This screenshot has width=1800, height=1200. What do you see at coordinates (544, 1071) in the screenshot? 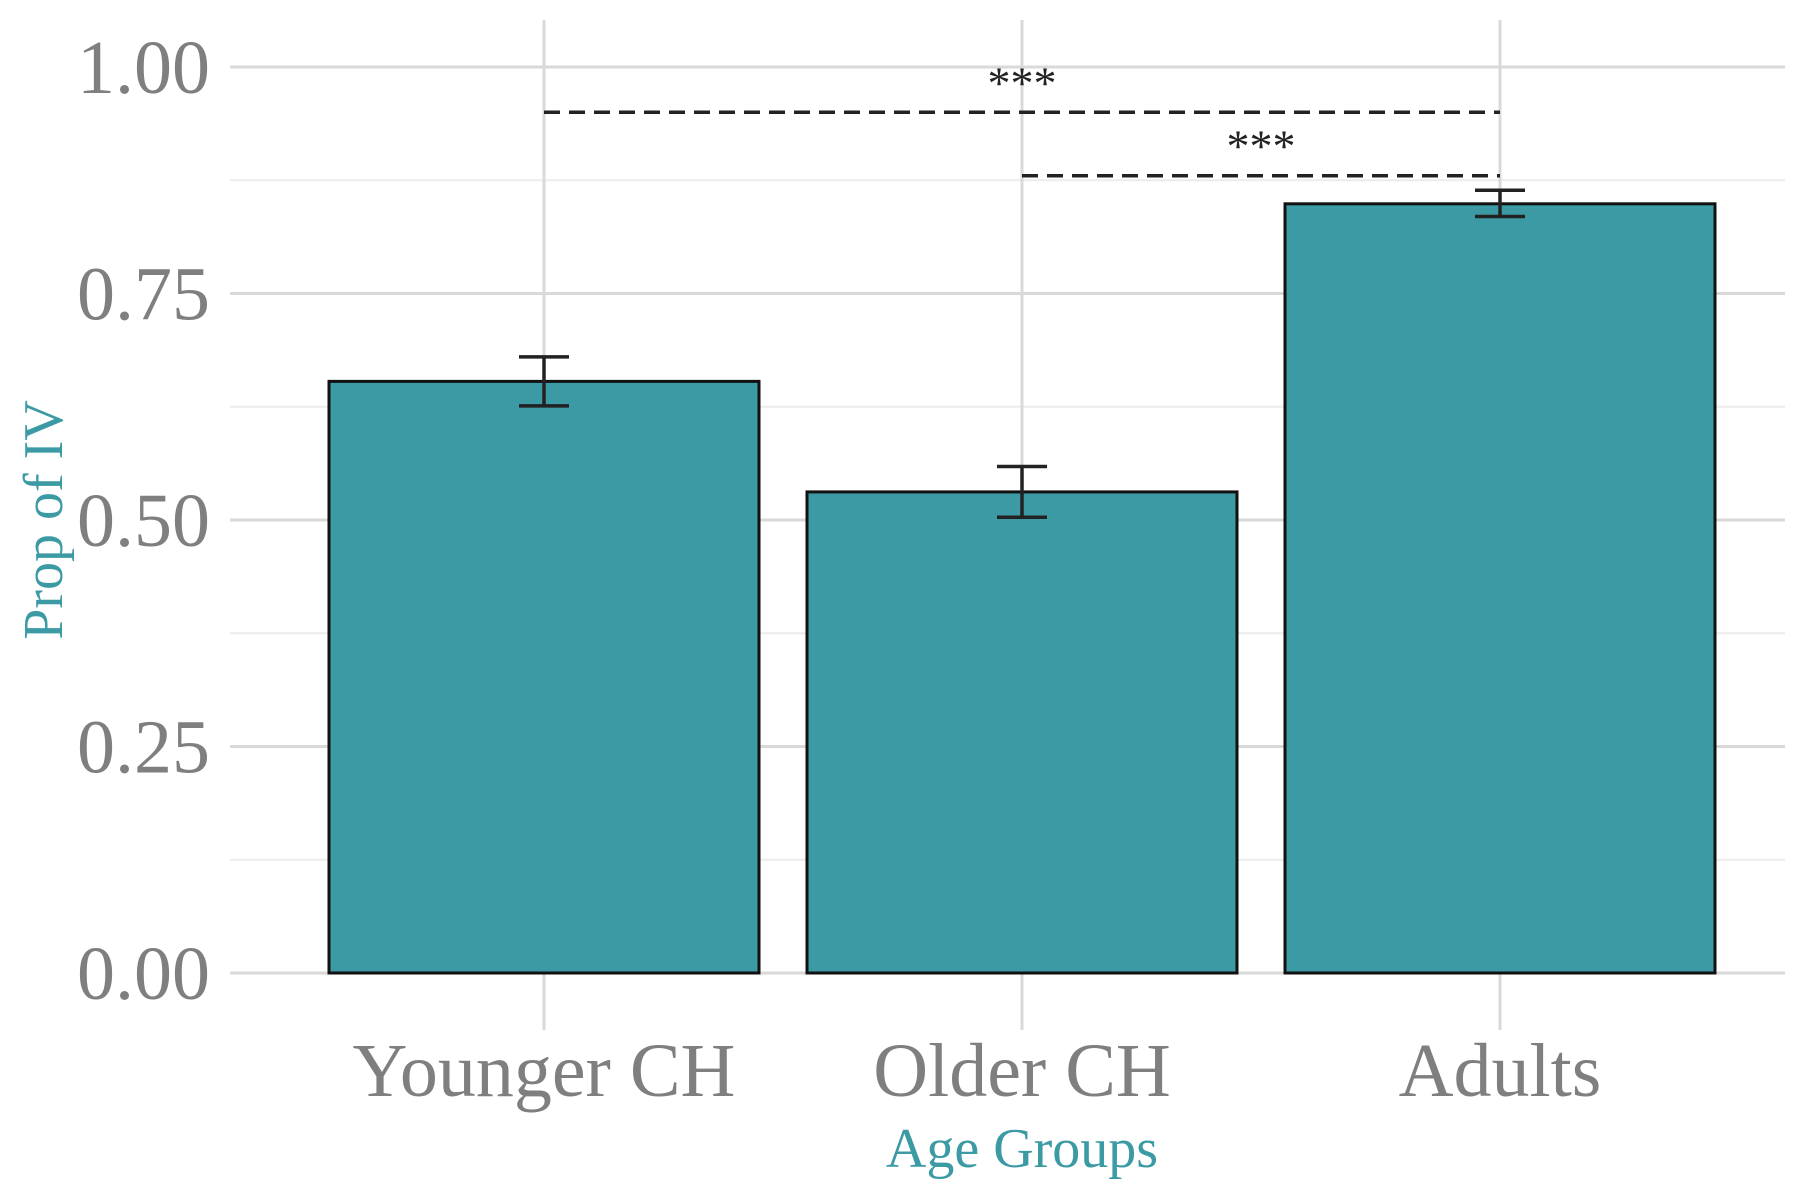
I see `x-tick-label: Younger CH` at bounding box center [544, 1071].